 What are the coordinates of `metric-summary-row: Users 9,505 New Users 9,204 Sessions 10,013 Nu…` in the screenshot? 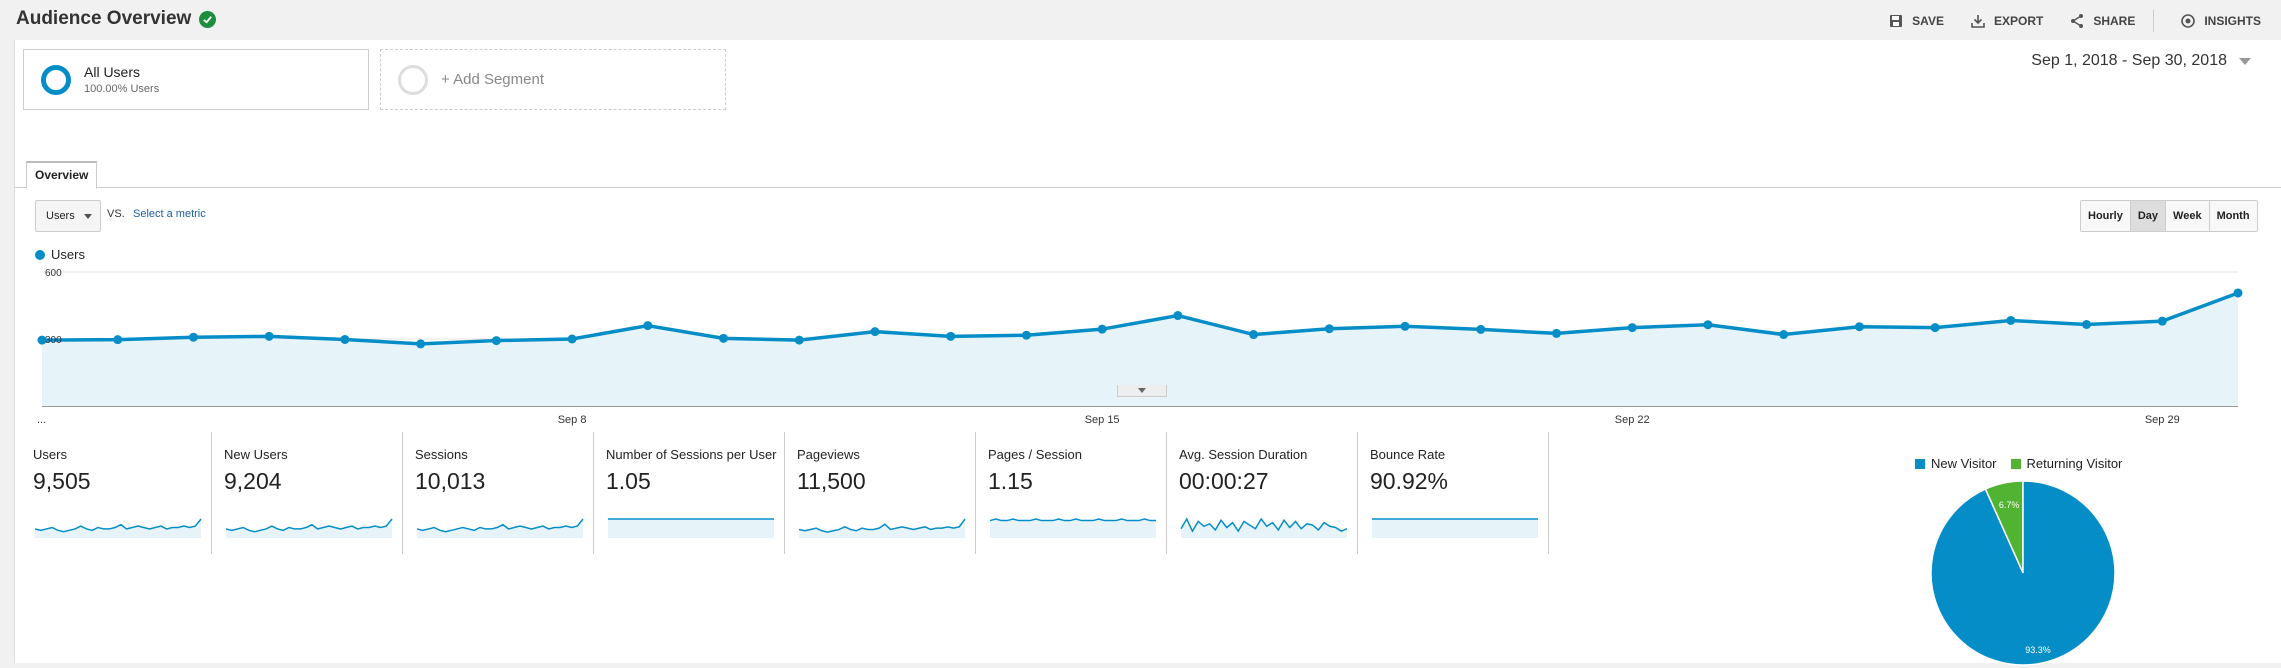 It's located at (785, 493).